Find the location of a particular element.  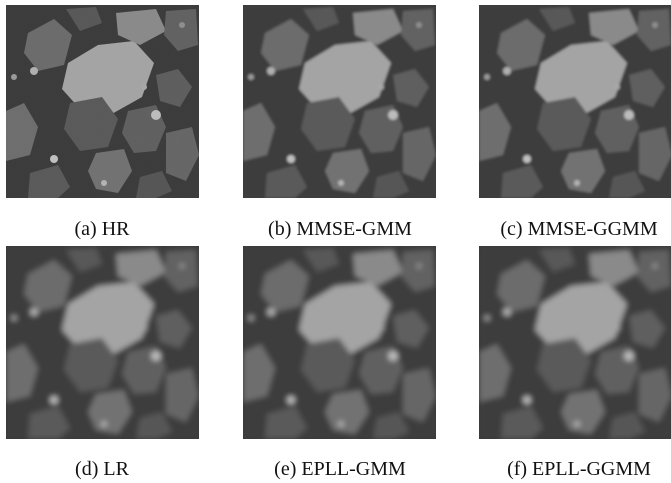

panel-caption: (c) MMSE-GGMM is located at coordinates (579, 229).